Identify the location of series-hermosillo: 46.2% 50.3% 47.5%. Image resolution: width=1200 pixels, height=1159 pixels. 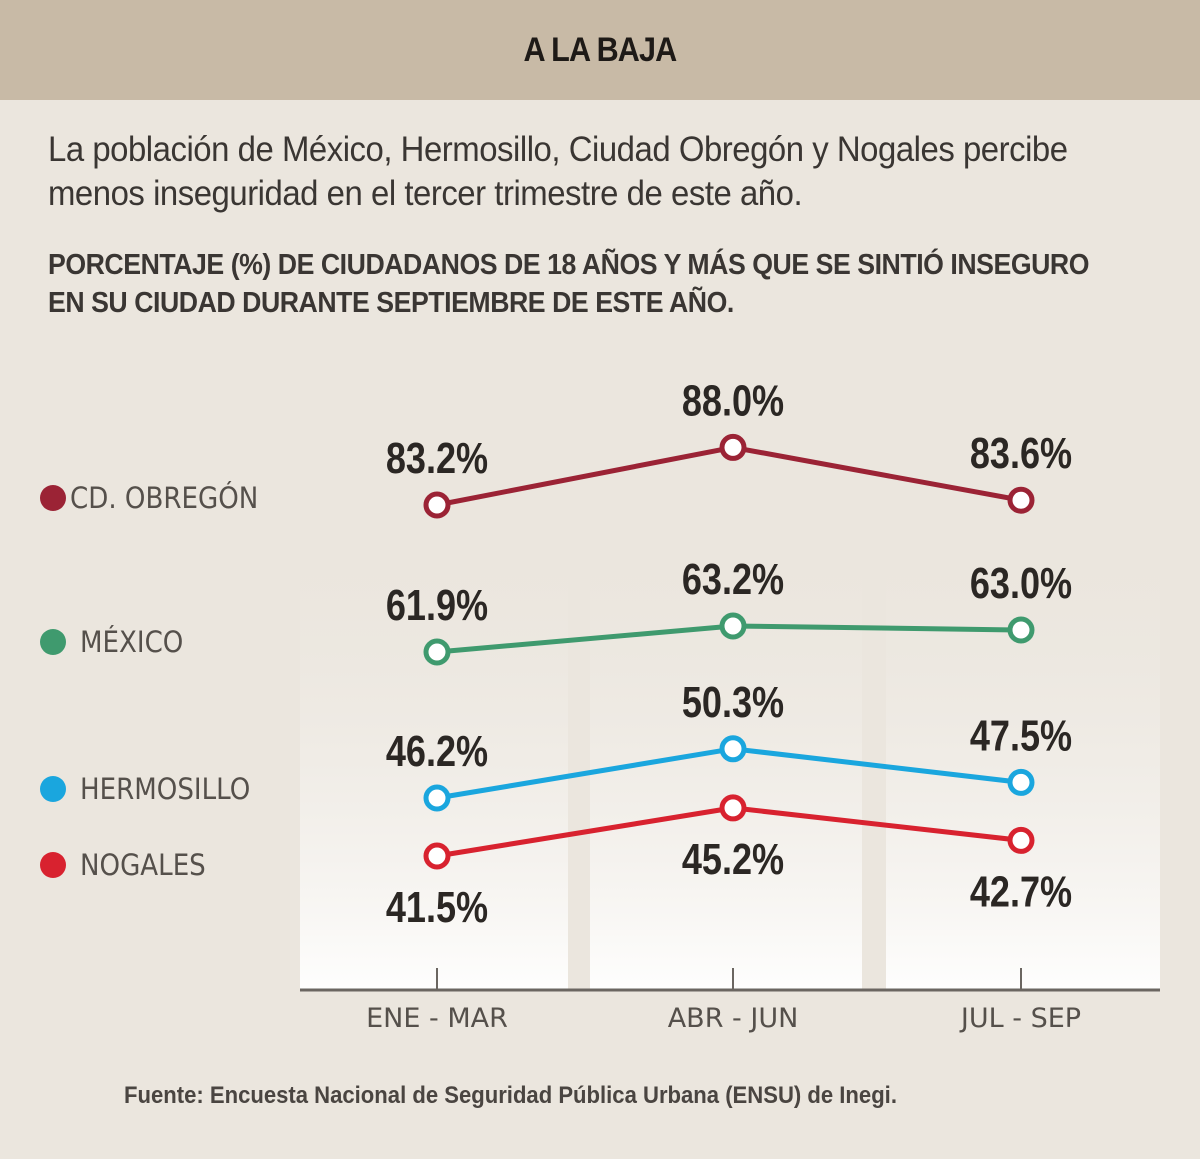
(729, 744).